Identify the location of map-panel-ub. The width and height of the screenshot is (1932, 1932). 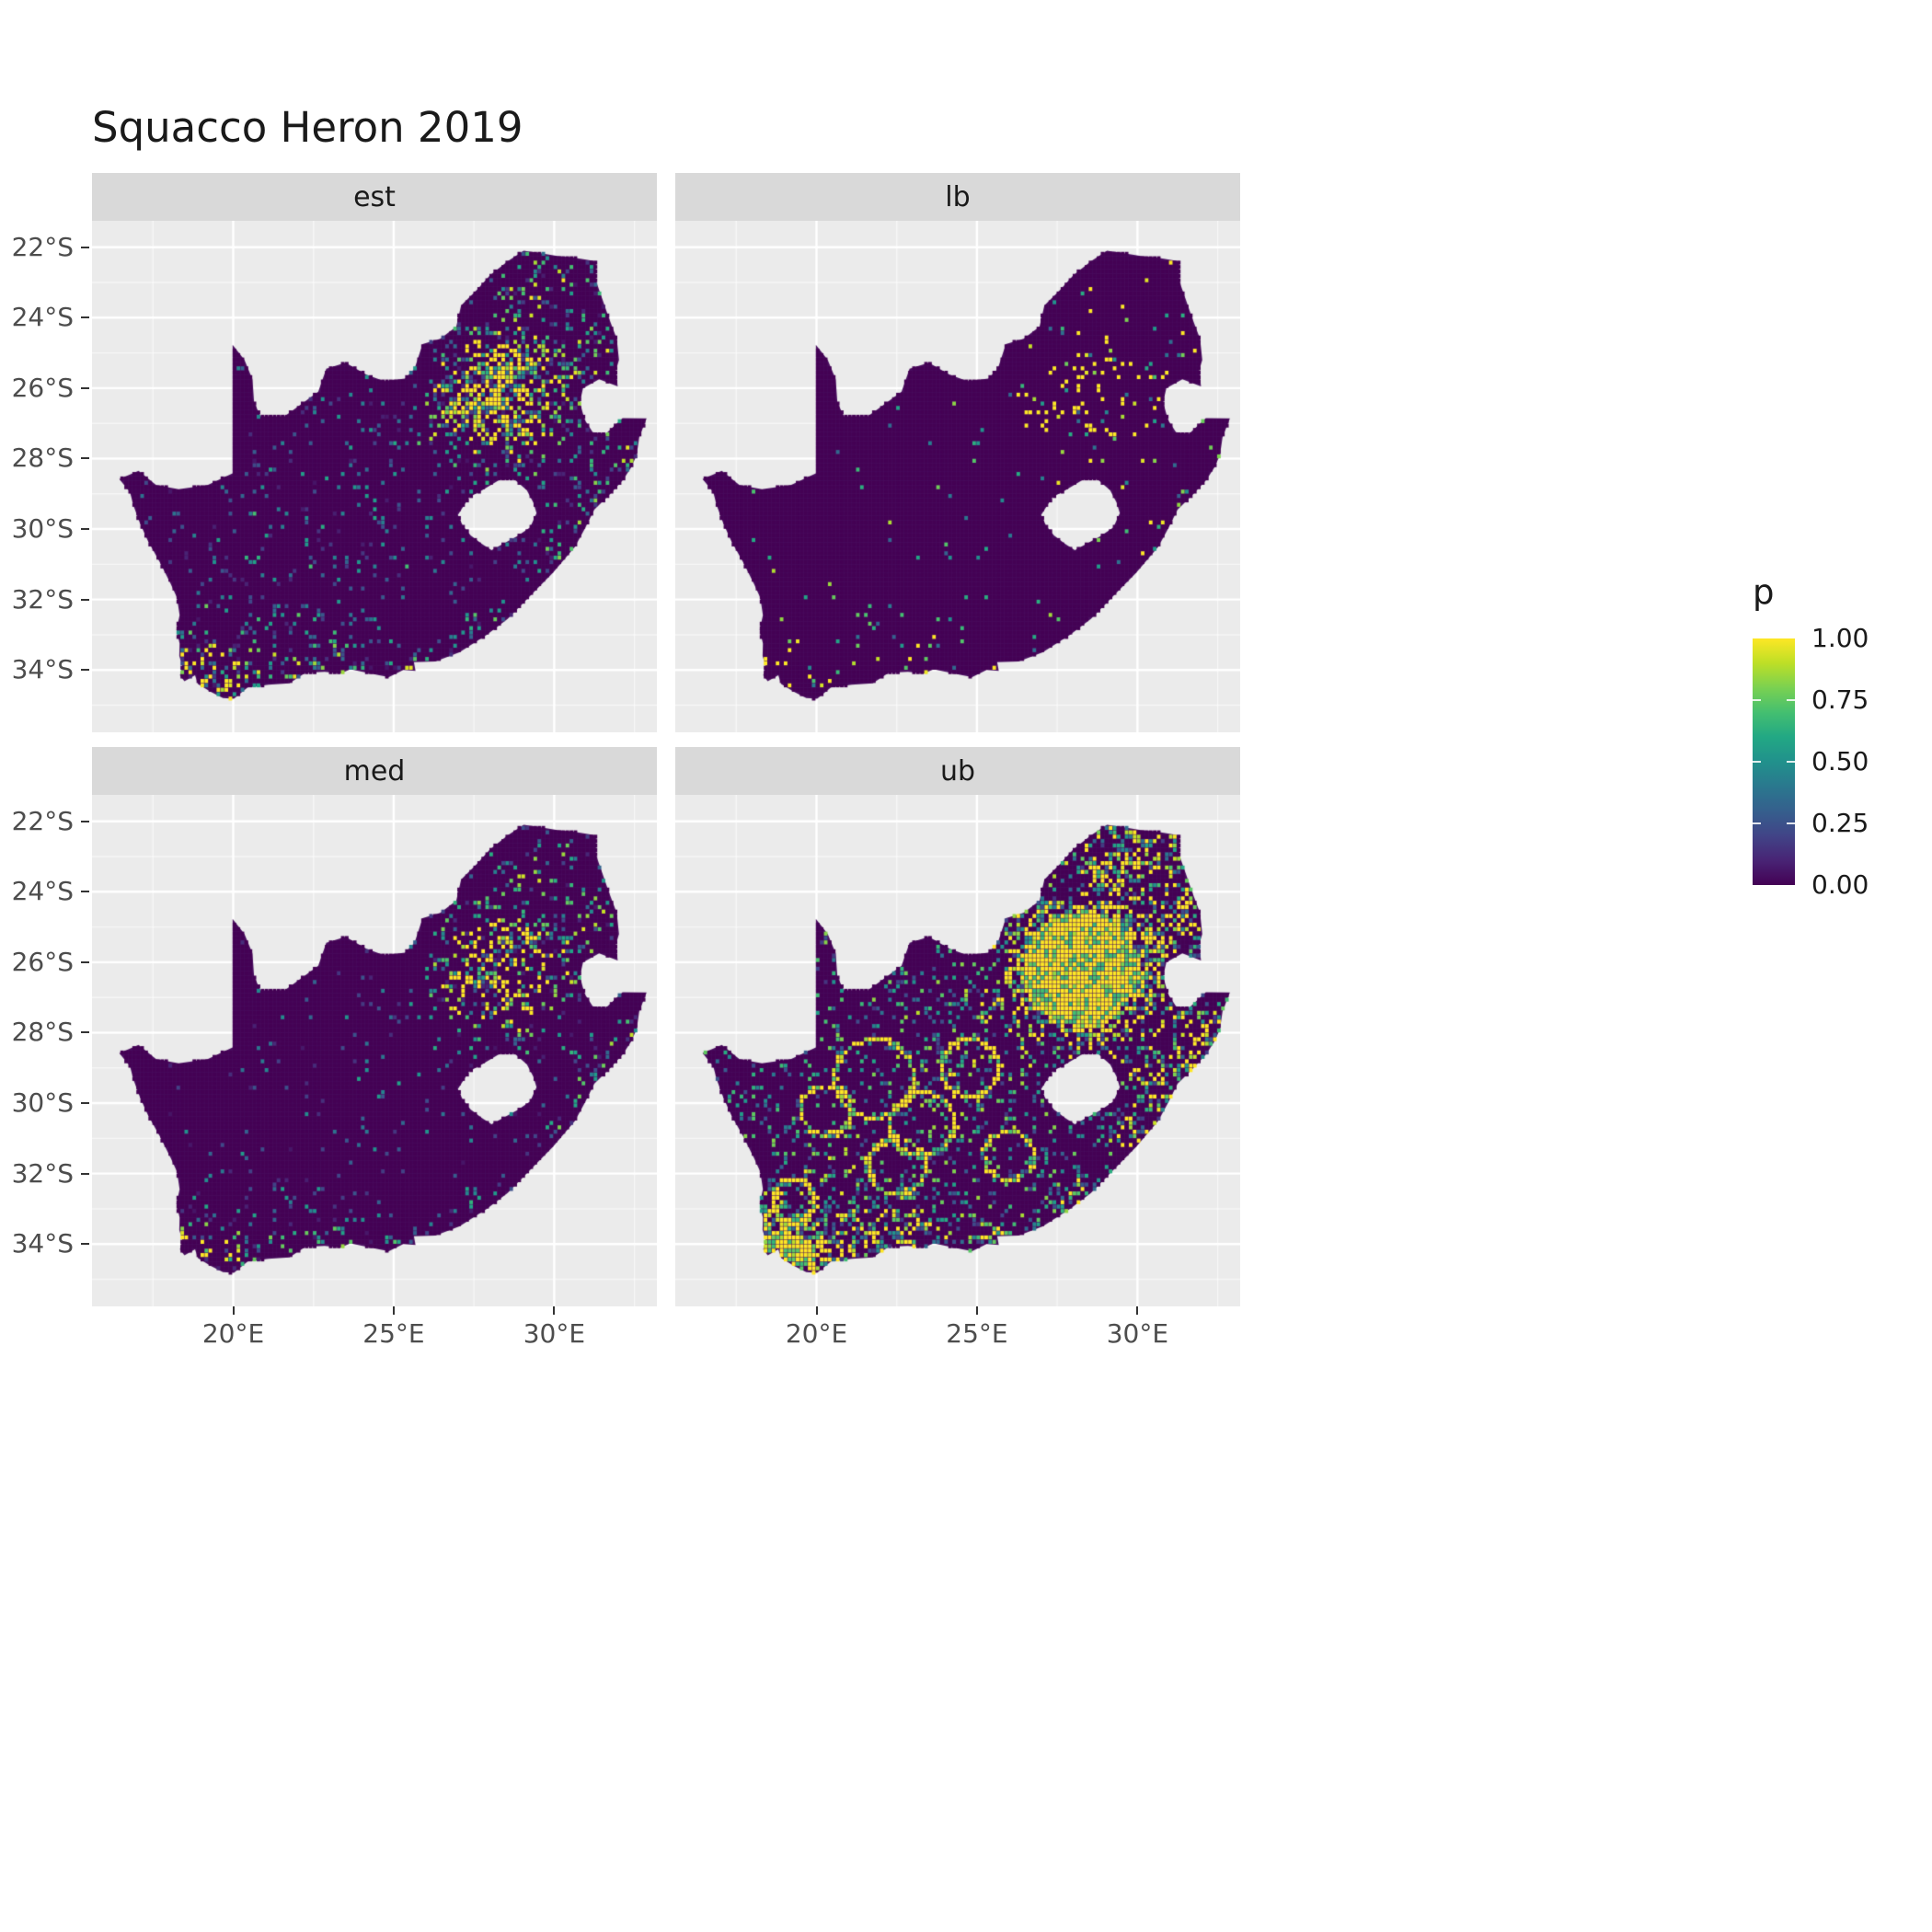
(957, 1050).